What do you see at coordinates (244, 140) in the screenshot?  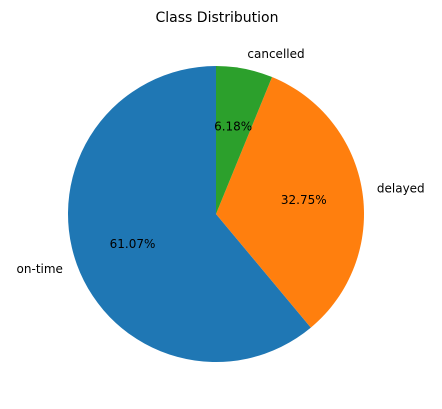 I see `pie-slice-cancelled` at bounding box center [244, 140].